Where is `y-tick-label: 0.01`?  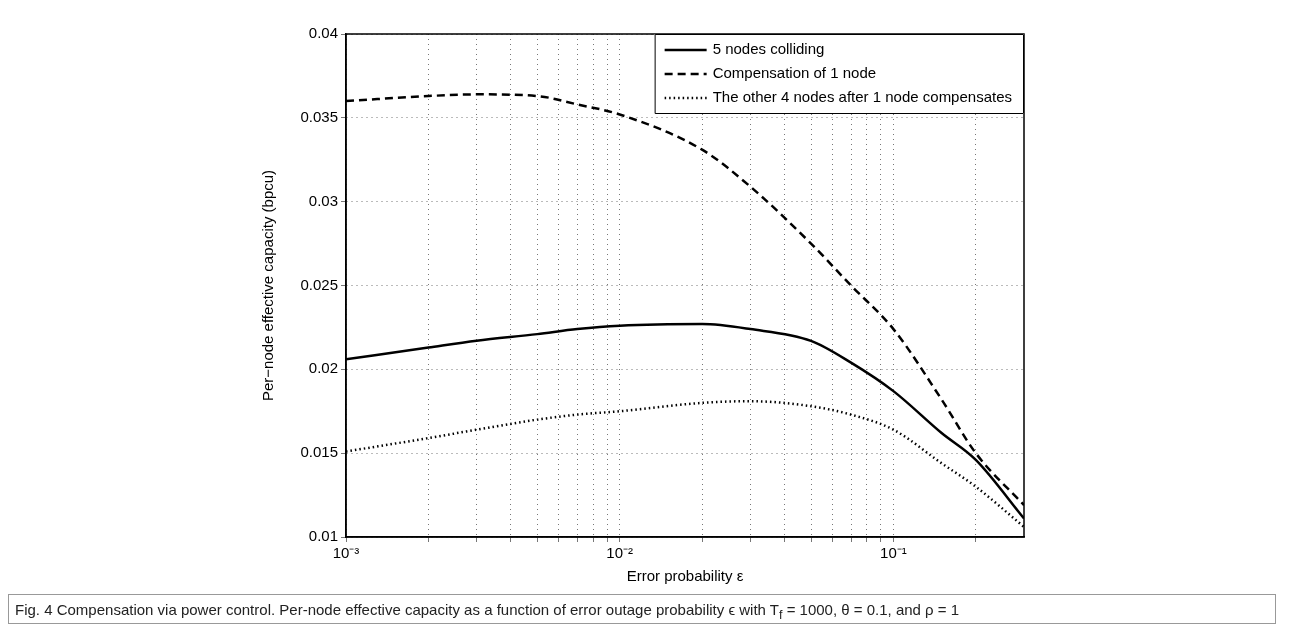
y-tick-label: 0.01 is located at coordinates (323, 536).